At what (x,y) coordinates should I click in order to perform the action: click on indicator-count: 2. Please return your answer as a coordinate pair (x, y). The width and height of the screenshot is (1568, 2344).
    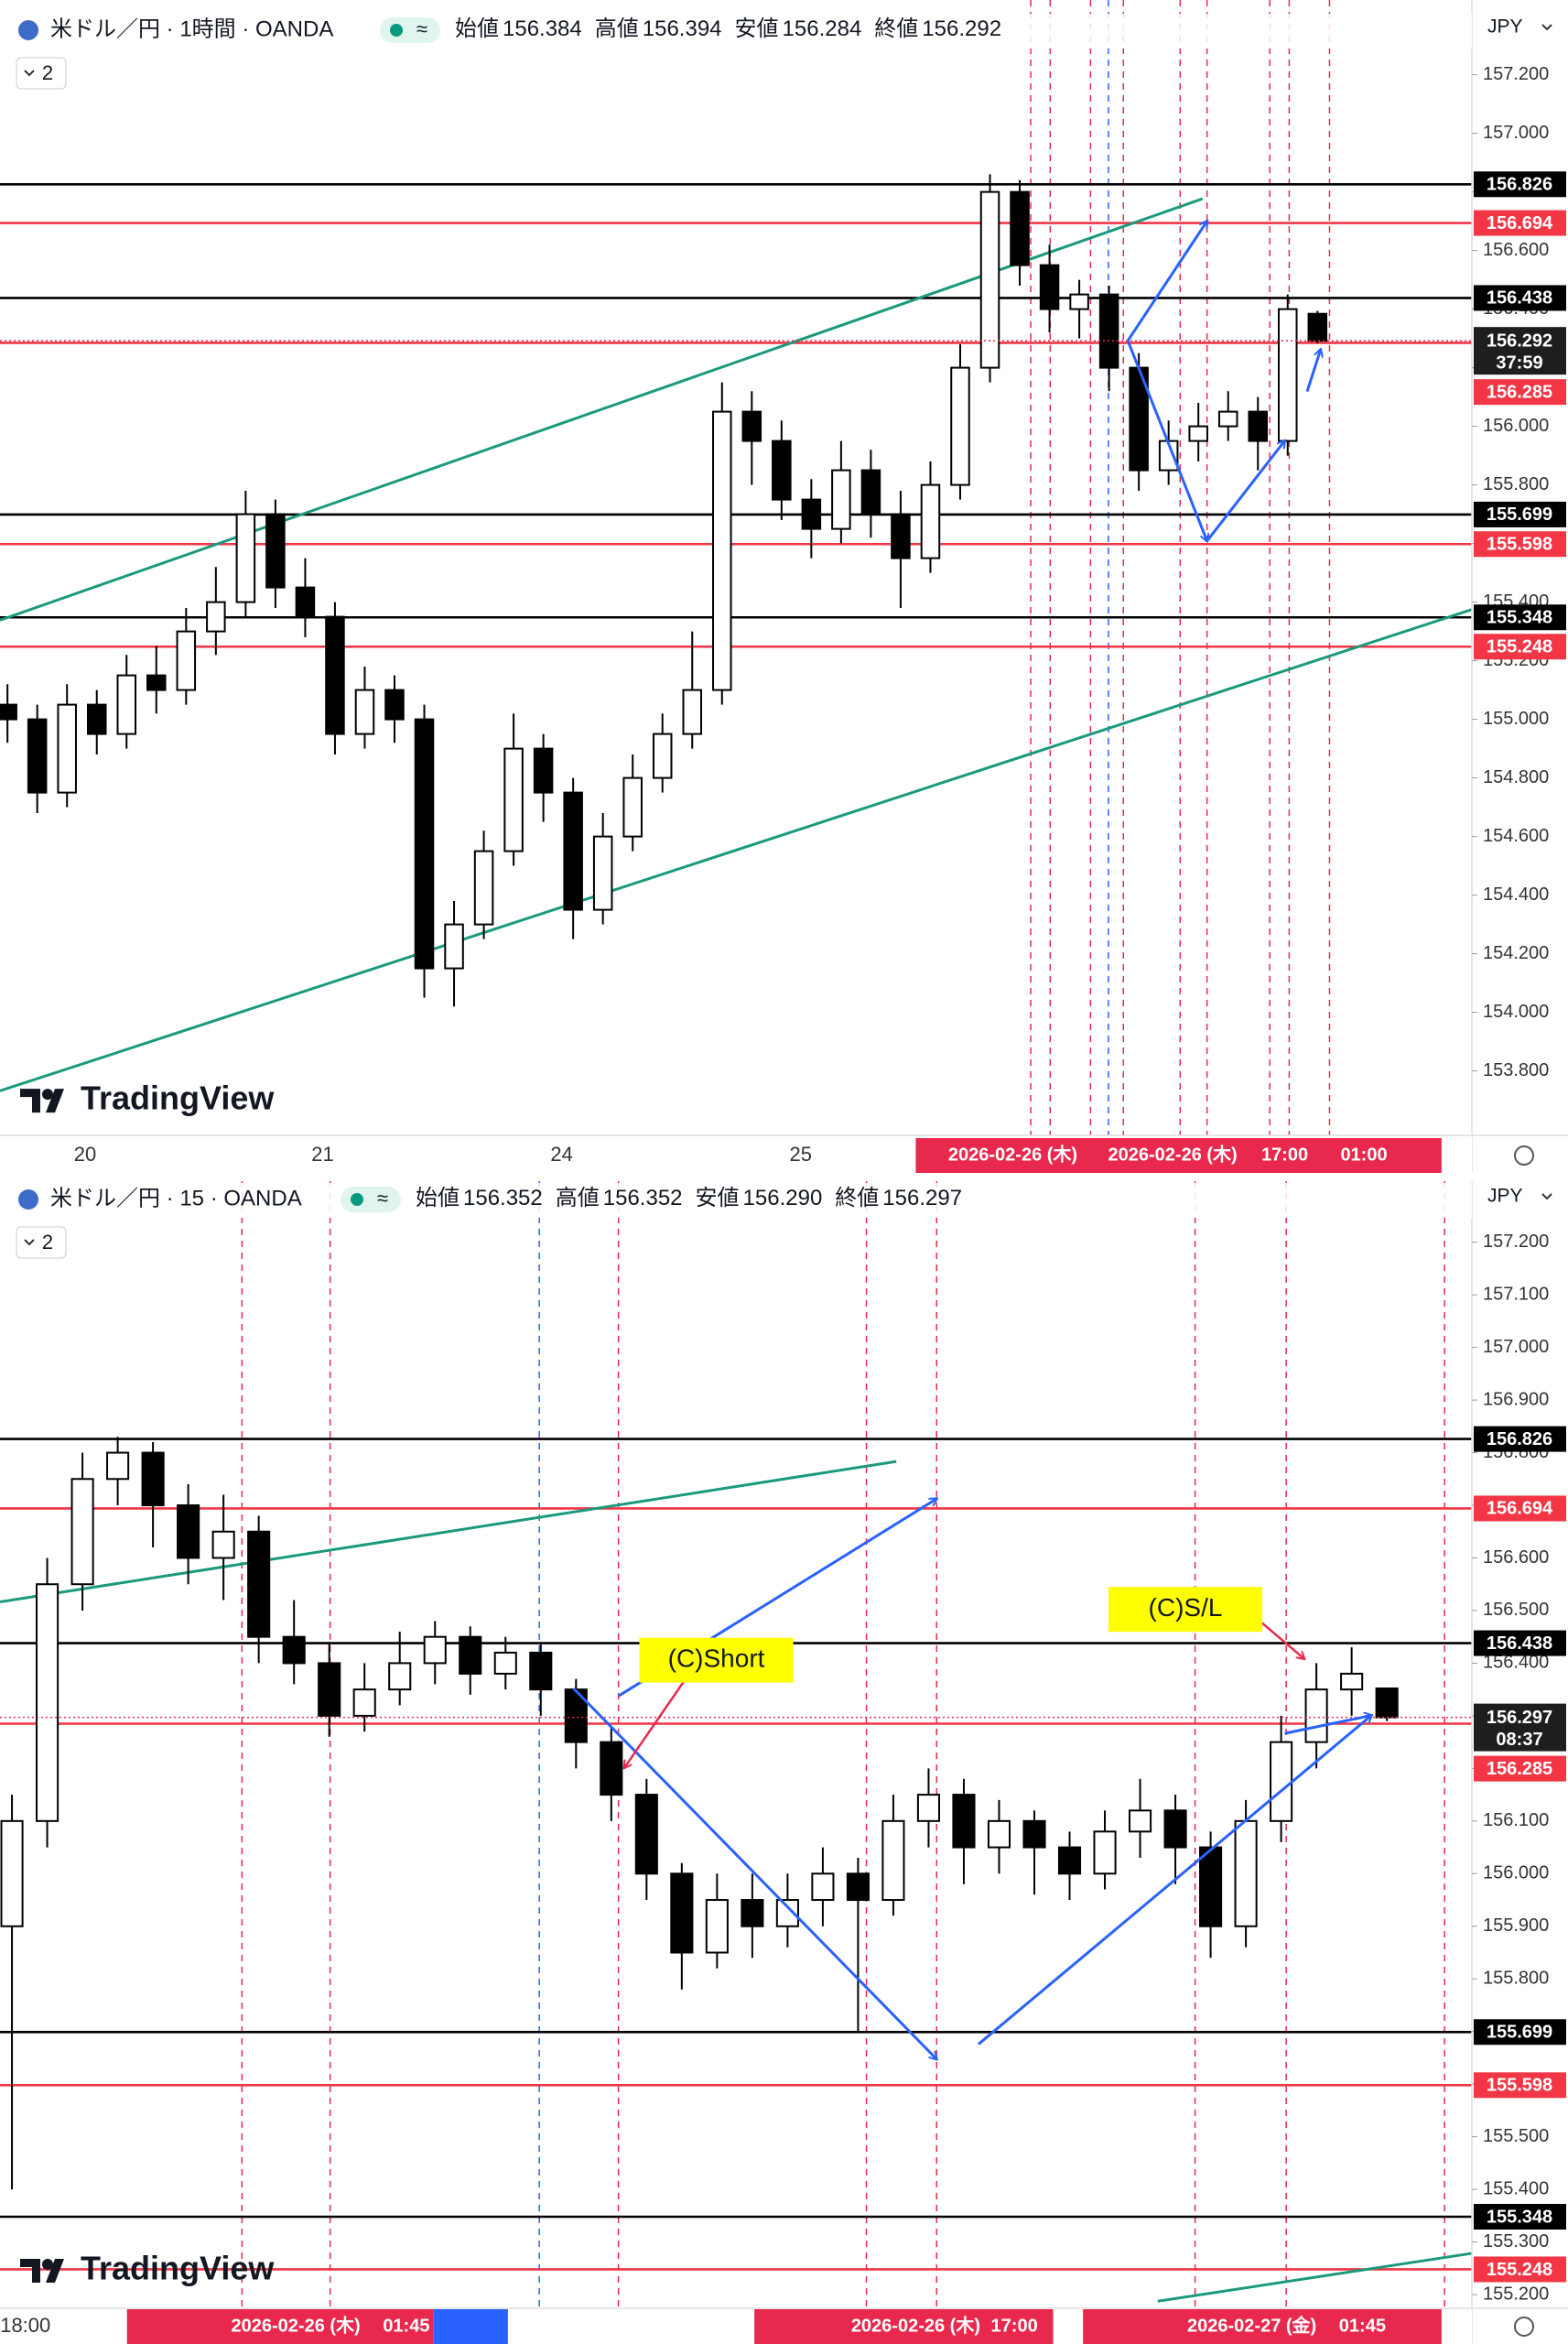
    Looking at the image, I should click on (48, 72).